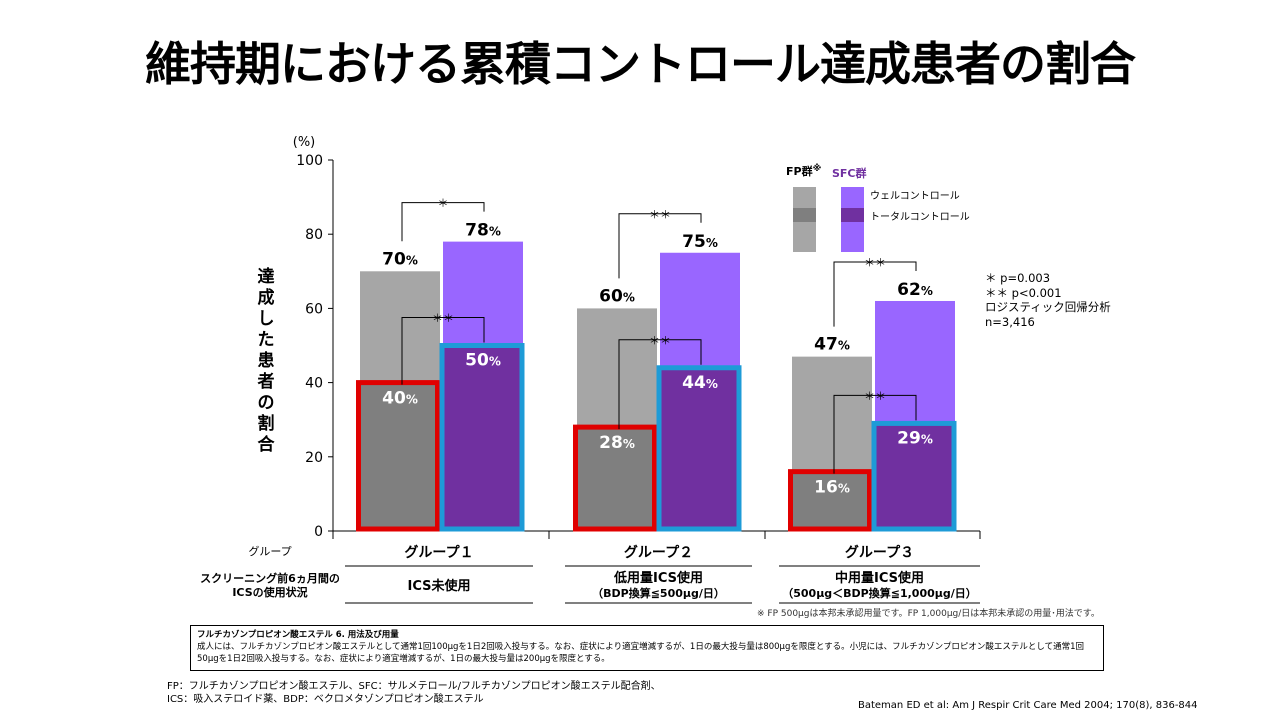  Describe the element at coordinates (314, 458) in the screenshot. I see `y-tick-label: 20` at that location.